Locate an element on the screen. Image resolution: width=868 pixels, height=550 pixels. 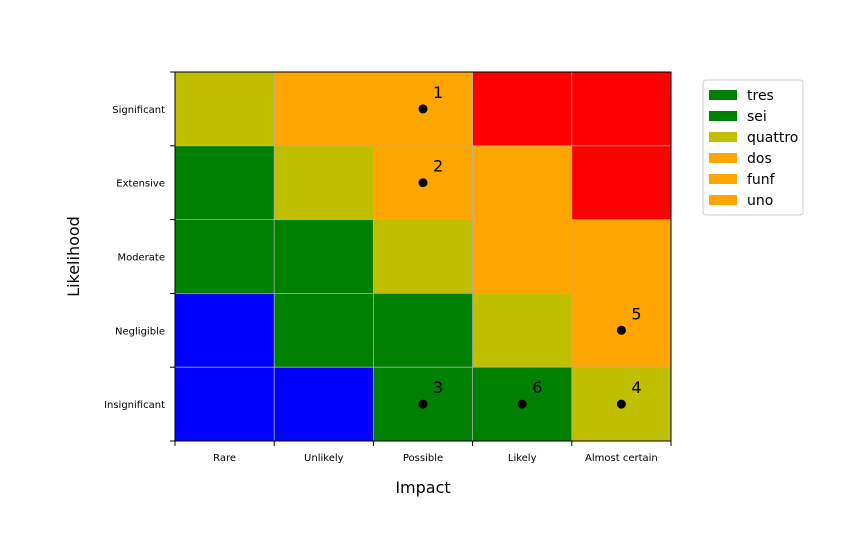
y-tick-label: Extensive is located at coordinates (140, 184).